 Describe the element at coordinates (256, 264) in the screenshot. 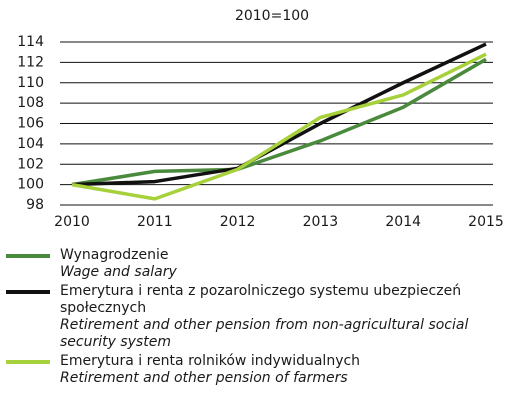

I see `legend-entry: Wynagrodzenie Wage and salary` at that location.